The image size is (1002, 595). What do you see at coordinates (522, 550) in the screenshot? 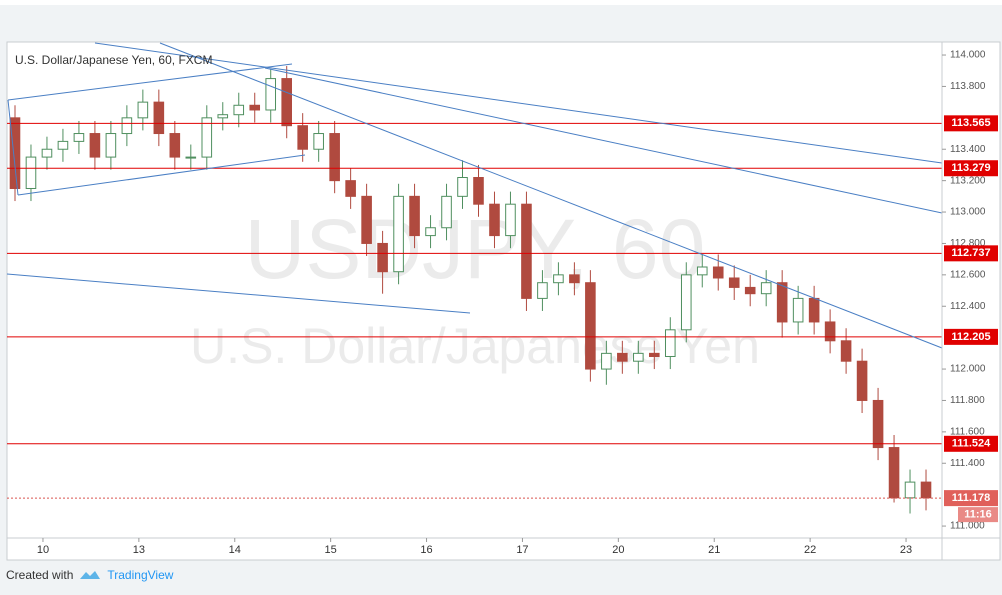
I see `x-tick-label: 17` at bounding box center [522, 550].